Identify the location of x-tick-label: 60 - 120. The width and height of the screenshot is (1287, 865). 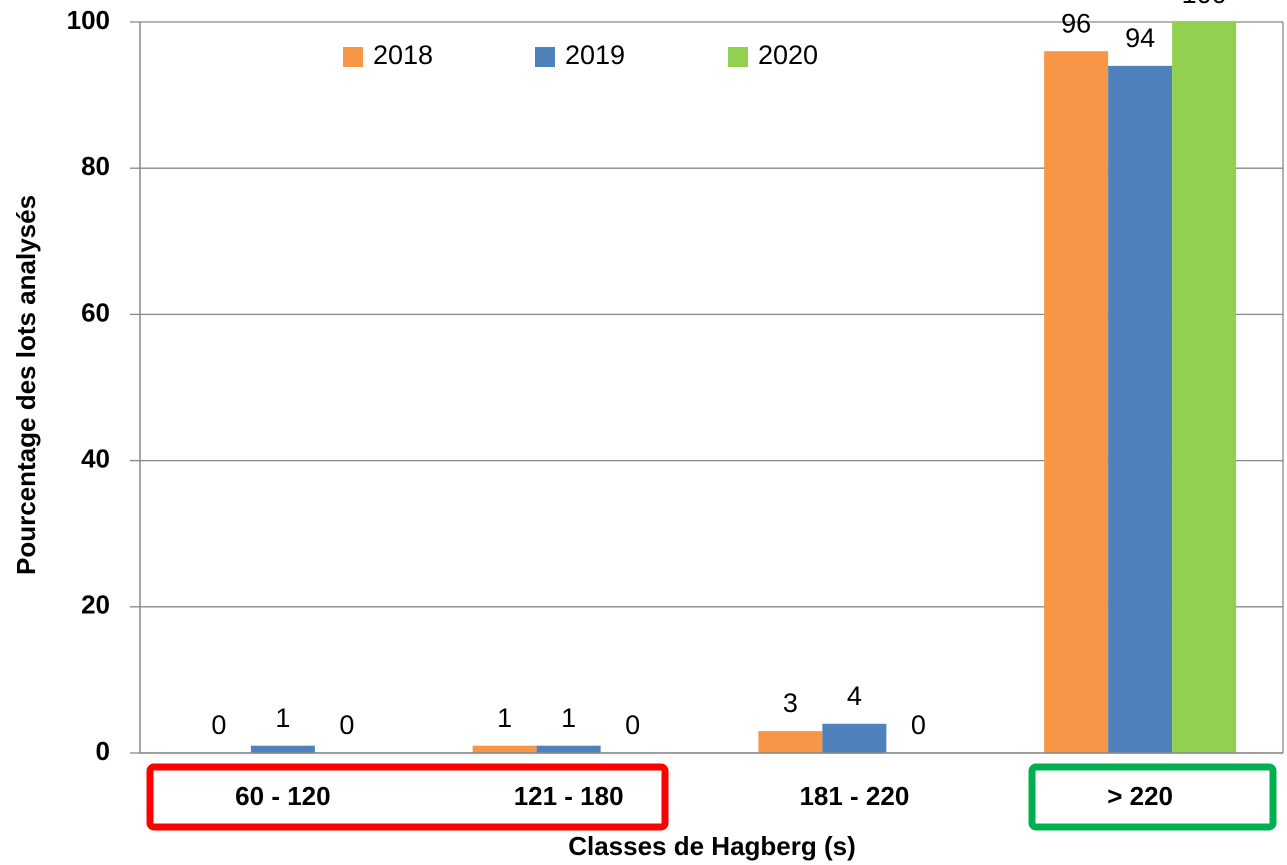
(282, 796).